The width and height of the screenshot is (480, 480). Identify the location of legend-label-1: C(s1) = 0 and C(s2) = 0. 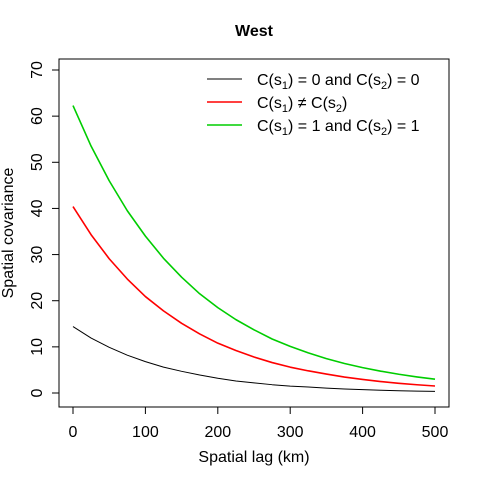
(338, 82).